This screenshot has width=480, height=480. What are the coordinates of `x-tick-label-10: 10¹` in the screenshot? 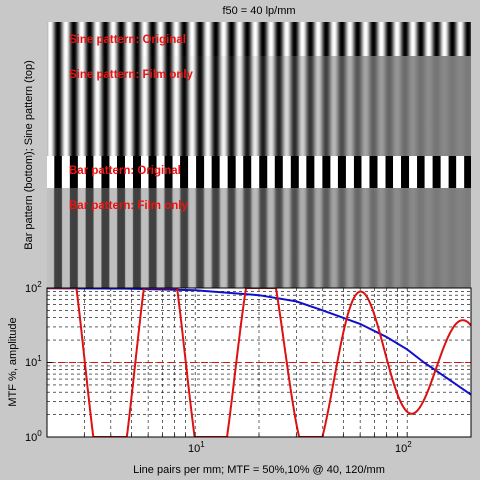 It's located at (196, 447).